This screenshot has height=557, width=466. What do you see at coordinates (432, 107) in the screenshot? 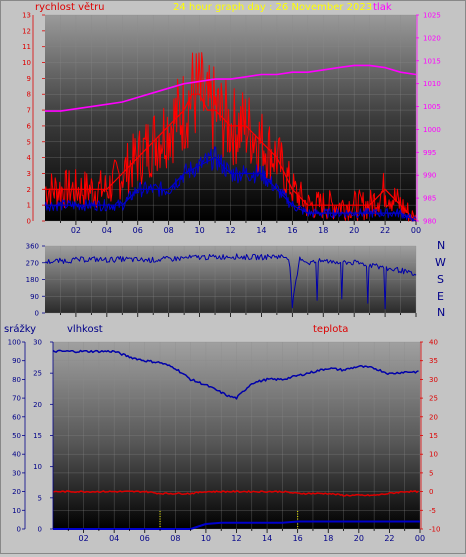
I see `y2-tick-label: 1005` at bounding box center [432, 107].